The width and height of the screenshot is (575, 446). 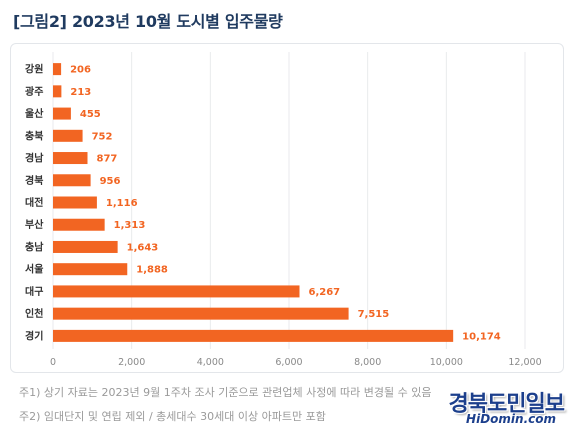 What do you see at coordinates (34, 113) in the screenshot?
I see `category-label: 울산` at bounding box center [34, 113].